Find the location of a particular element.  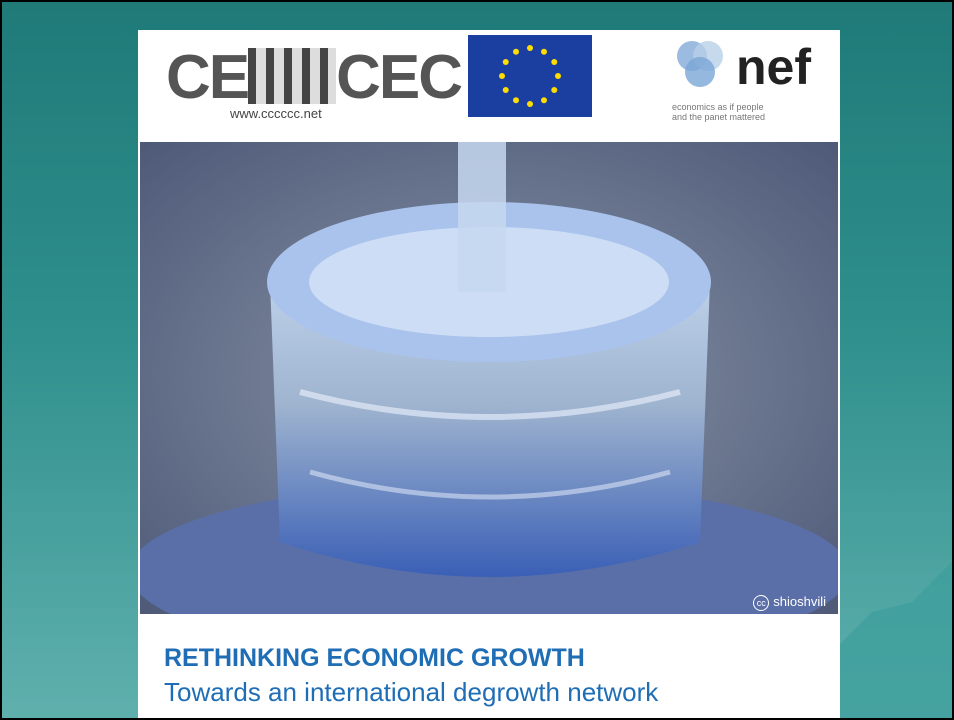

credit-name: shioshvili is located at coordinates (799, 601).